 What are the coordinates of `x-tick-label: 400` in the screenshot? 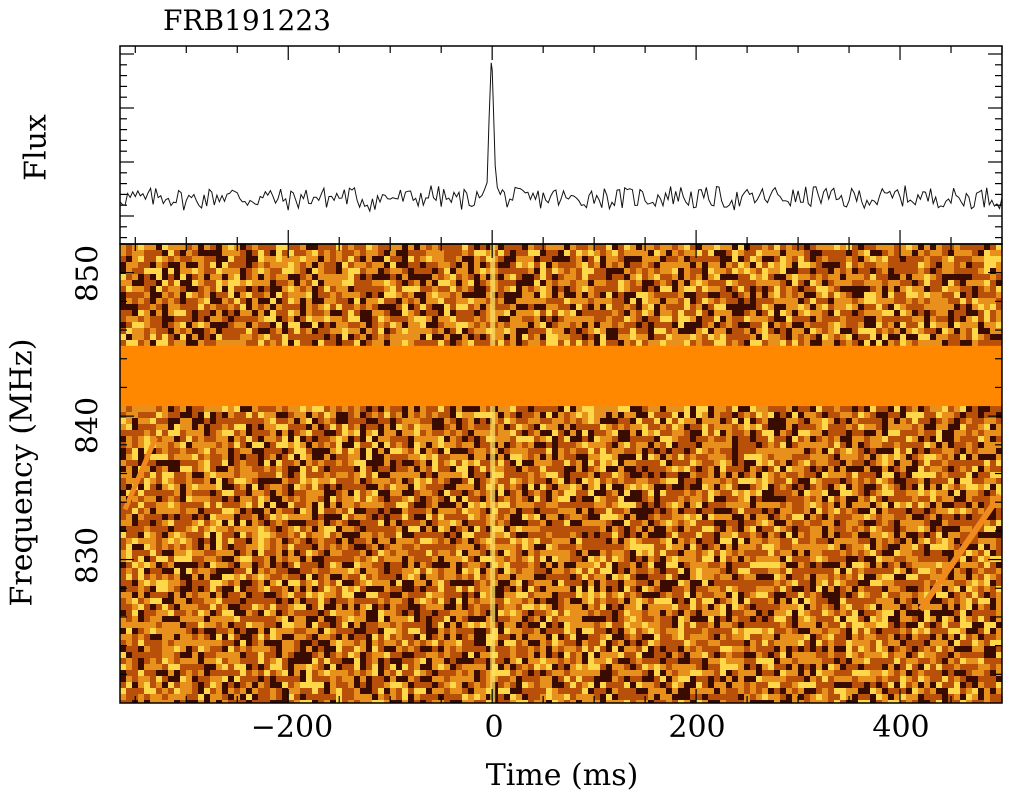 It's located at (901, 727).